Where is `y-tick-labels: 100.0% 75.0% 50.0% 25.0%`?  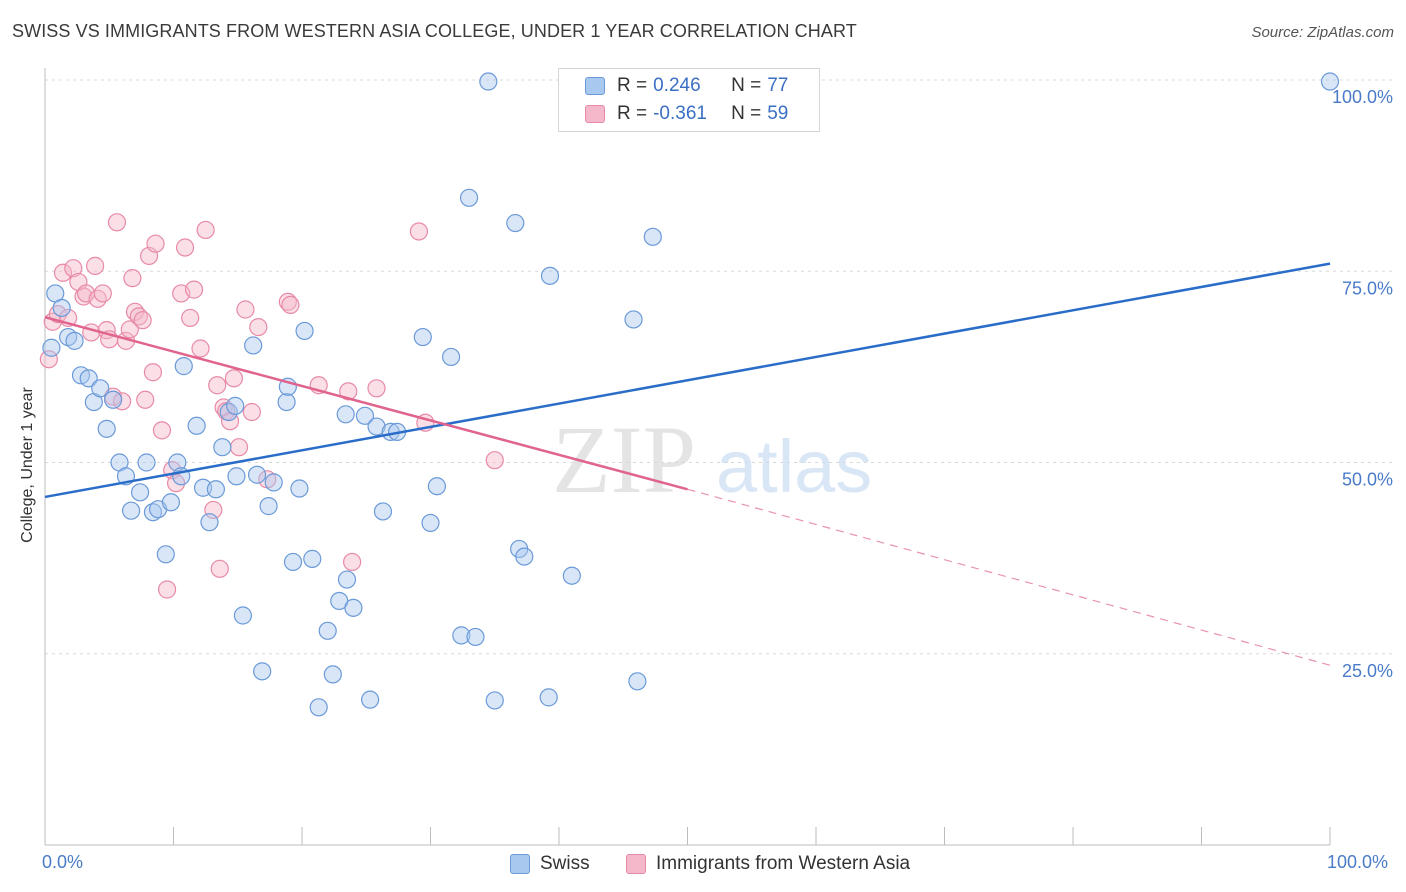
y-tick-labels: 100.0% 75.0% 50.0% 25.0% is located at coordinates (1362, 384).